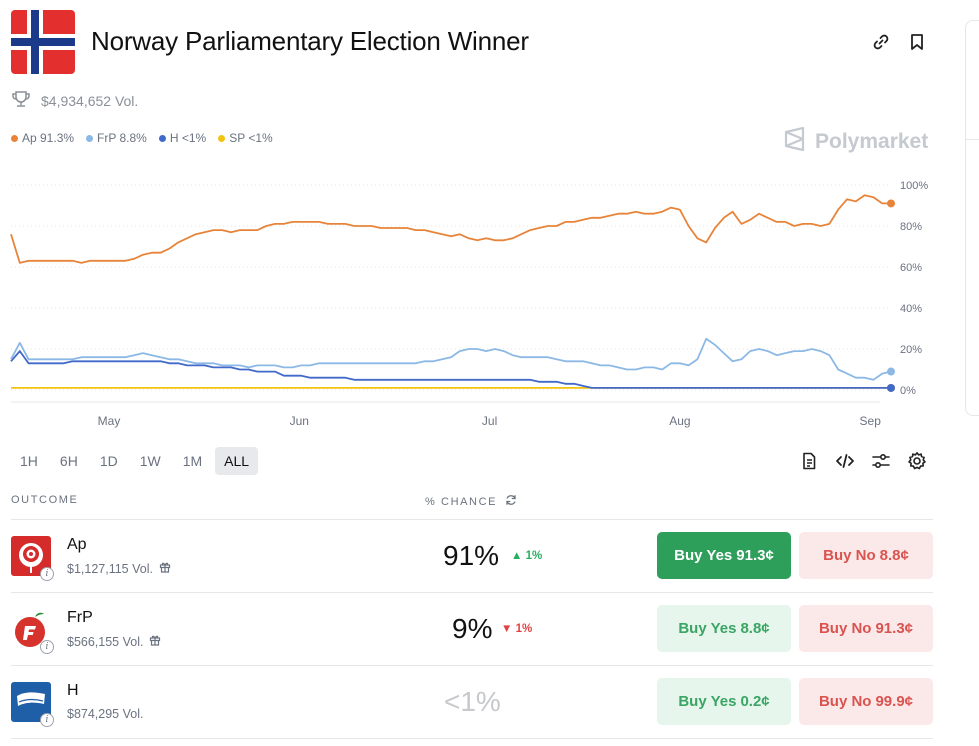 The width and height of the screenshot is (979, 746). What do you see at coordinates (450, 369) in the screenshot?
I see `series-line-h` at bounding box center [450, 369].